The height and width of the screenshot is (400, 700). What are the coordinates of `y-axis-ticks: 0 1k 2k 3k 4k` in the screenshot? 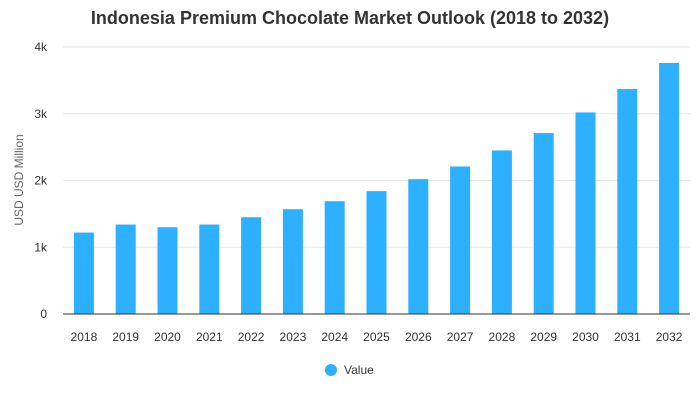 It's located at (41, 180).